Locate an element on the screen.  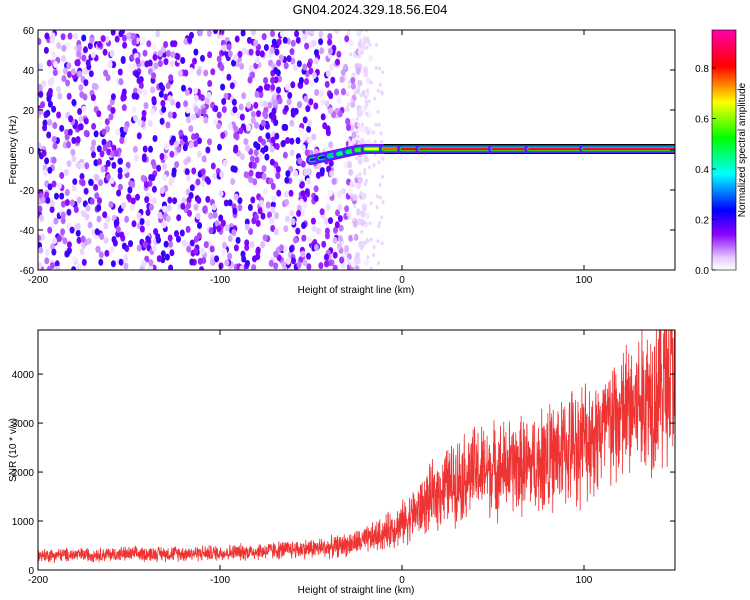
snr-ylabel: SNR (10 * v/v) is located at coordinates (13, 450).